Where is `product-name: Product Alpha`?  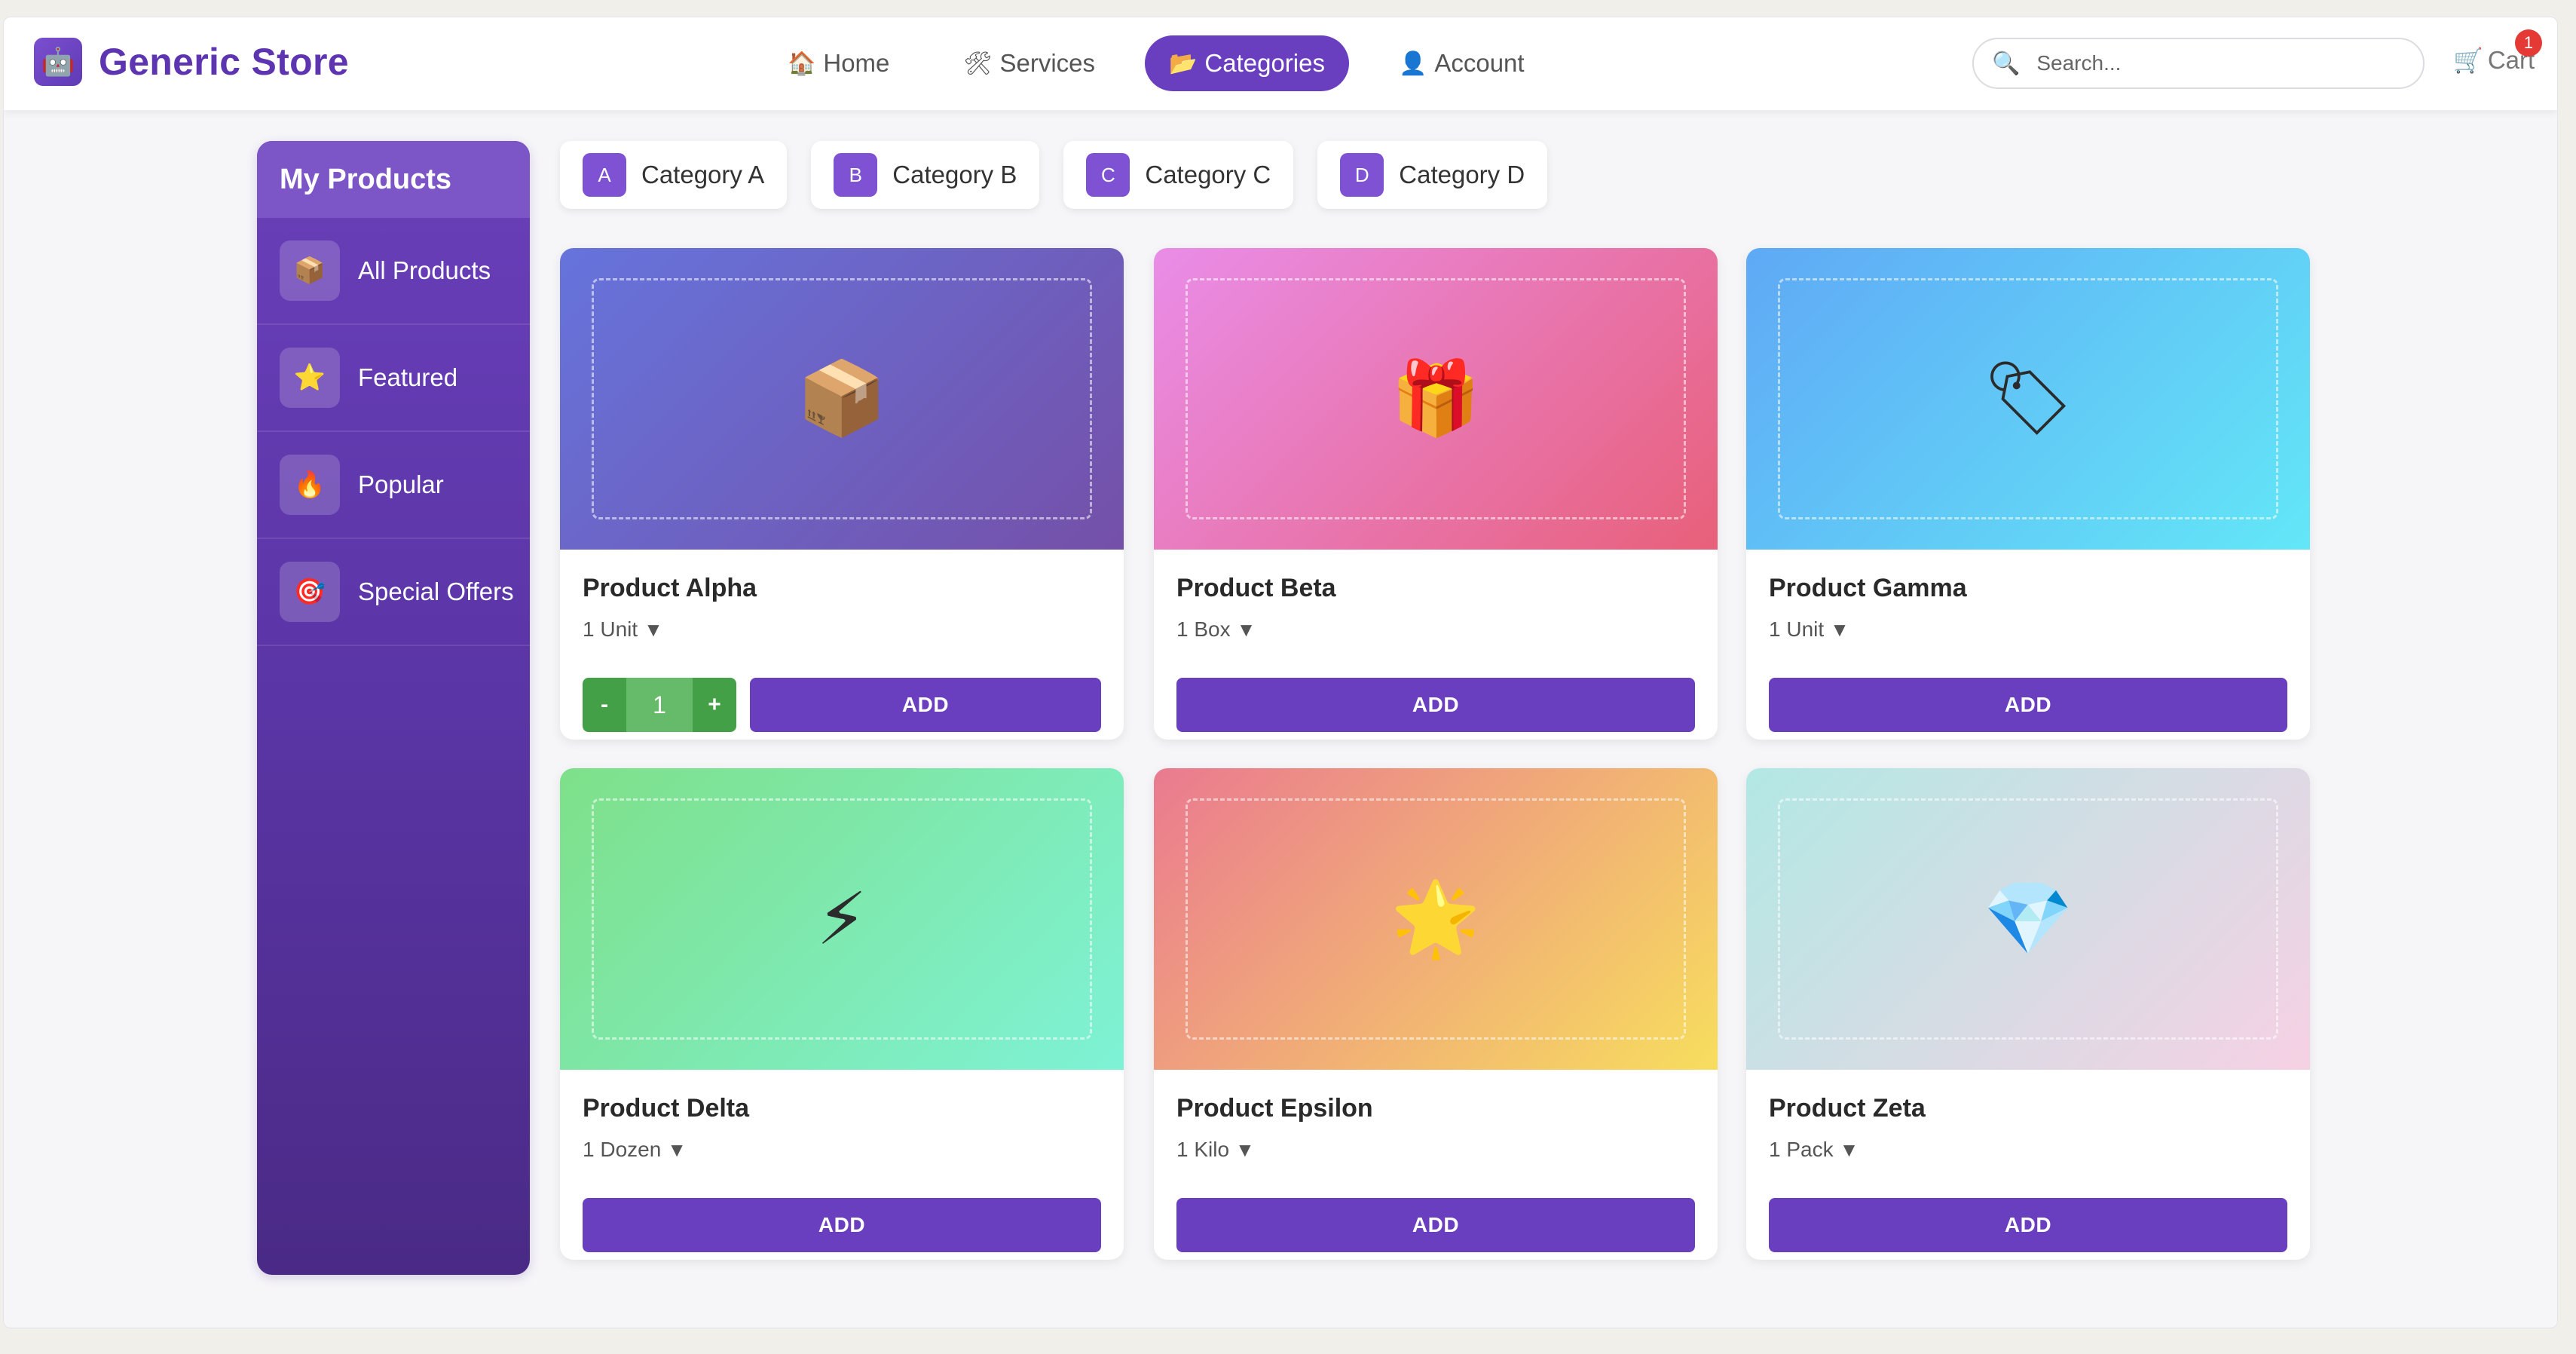
product-name: Product Alpha is located at coordinates (670, 588).